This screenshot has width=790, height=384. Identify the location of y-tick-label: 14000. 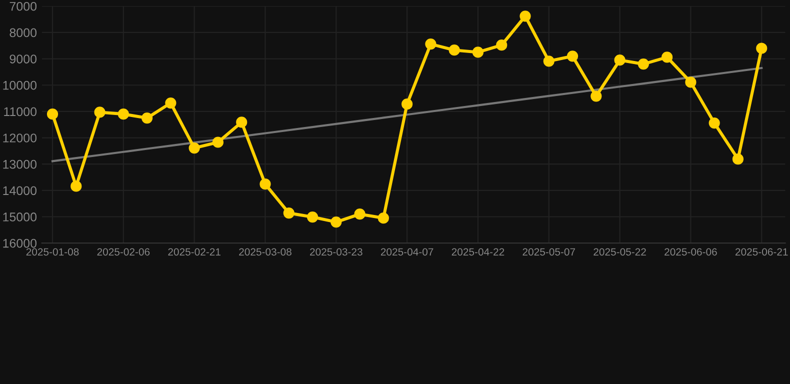
(20, 191).